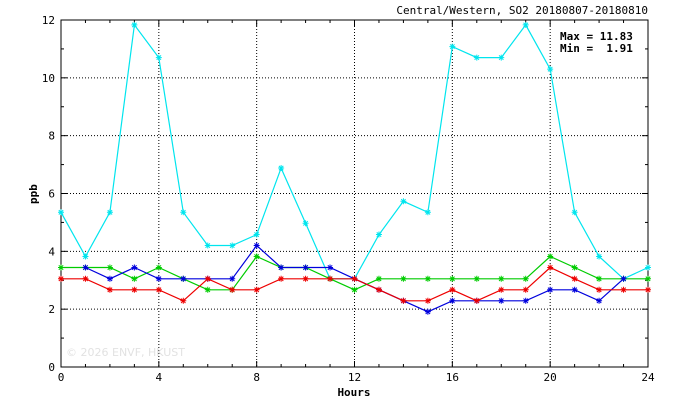 This screenshot has height=409, width=674. I want to click on x-tick-label: 24, so click(648, 377).